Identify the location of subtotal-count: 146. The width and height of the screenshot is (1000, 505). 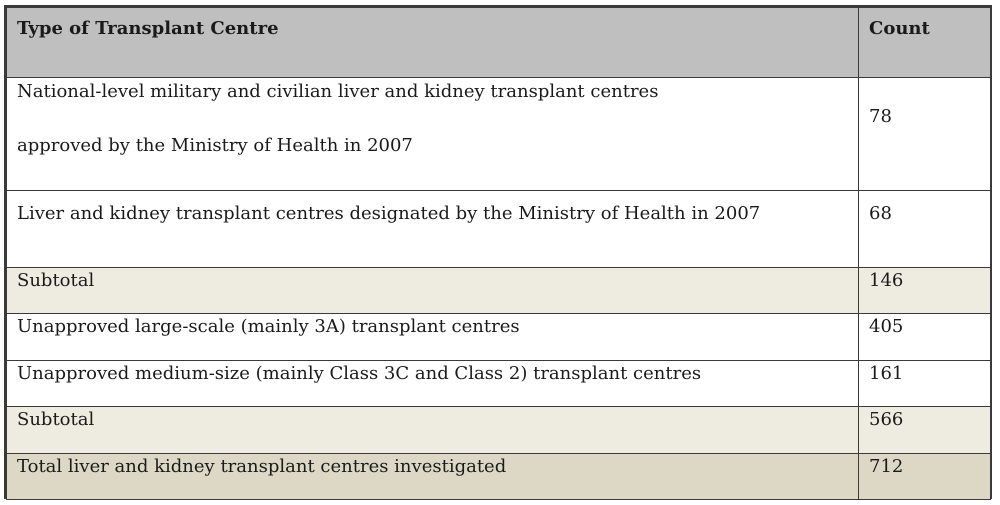
(924, 290).